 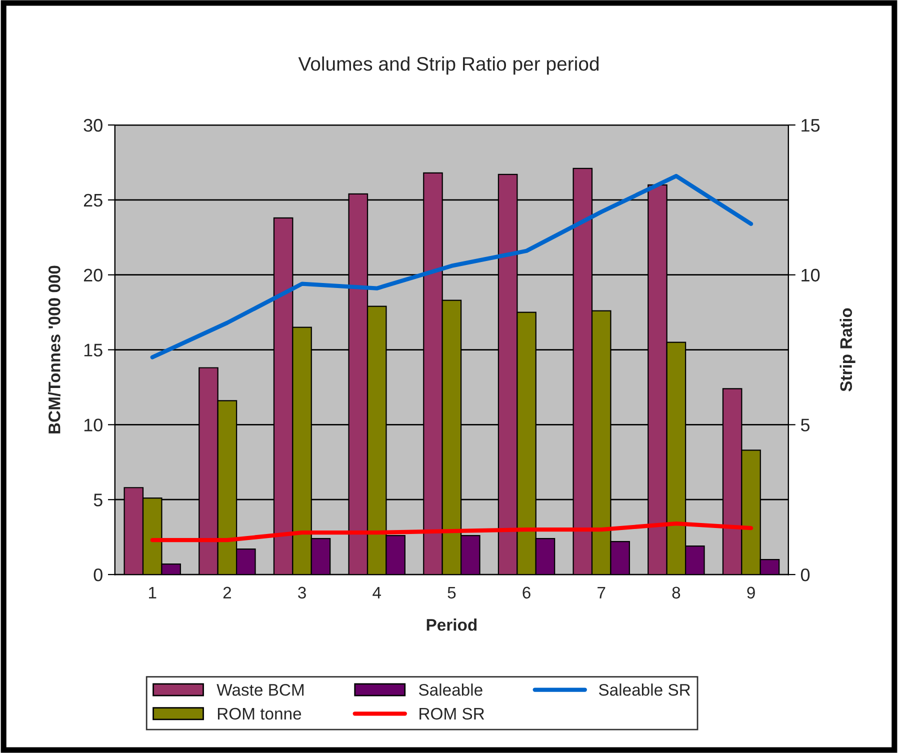 What do you see at coordinates (227, 592) in the screenshot?
I see `x-tick-label: 2` at bounding box center [227, 592].